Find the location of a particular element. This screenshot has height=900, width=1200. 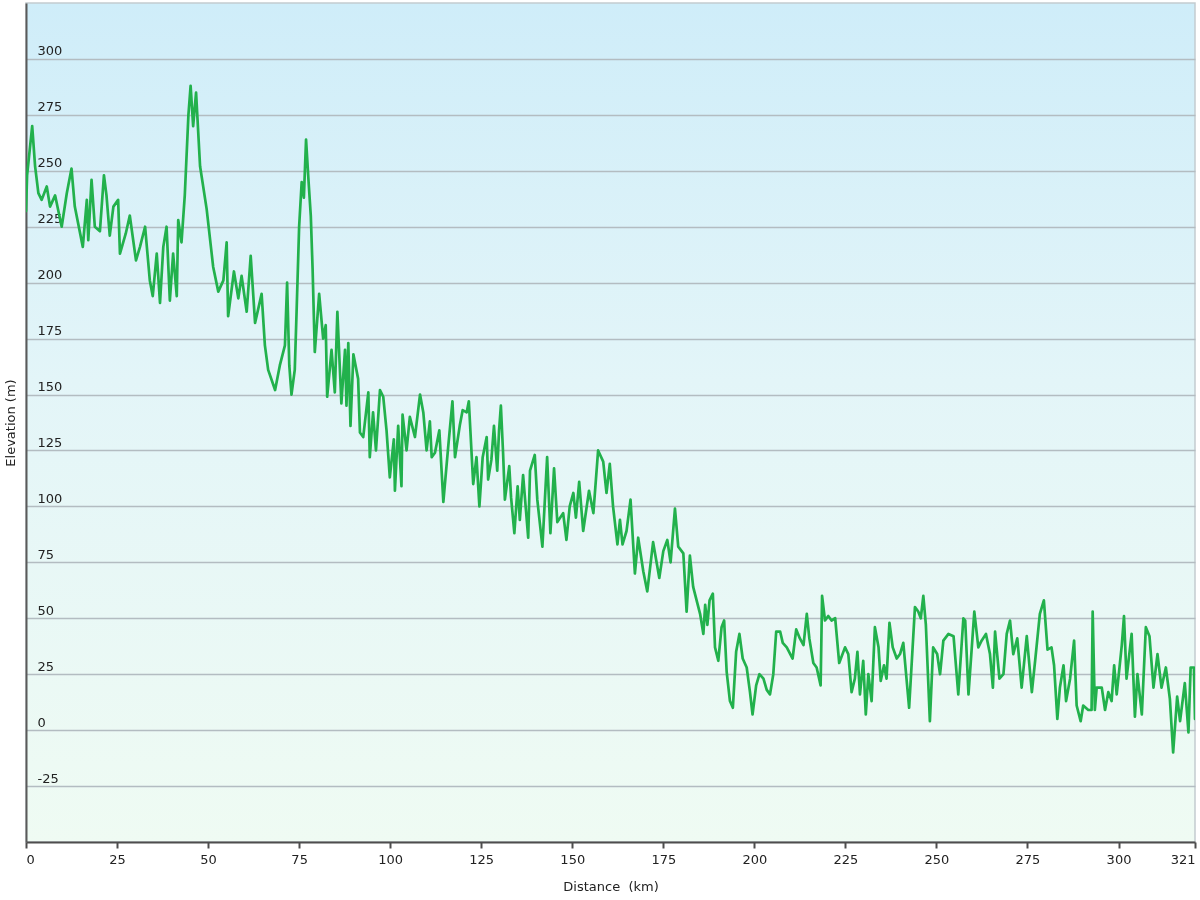

y-tick-label: 300 is located at coordinates (50, 51).